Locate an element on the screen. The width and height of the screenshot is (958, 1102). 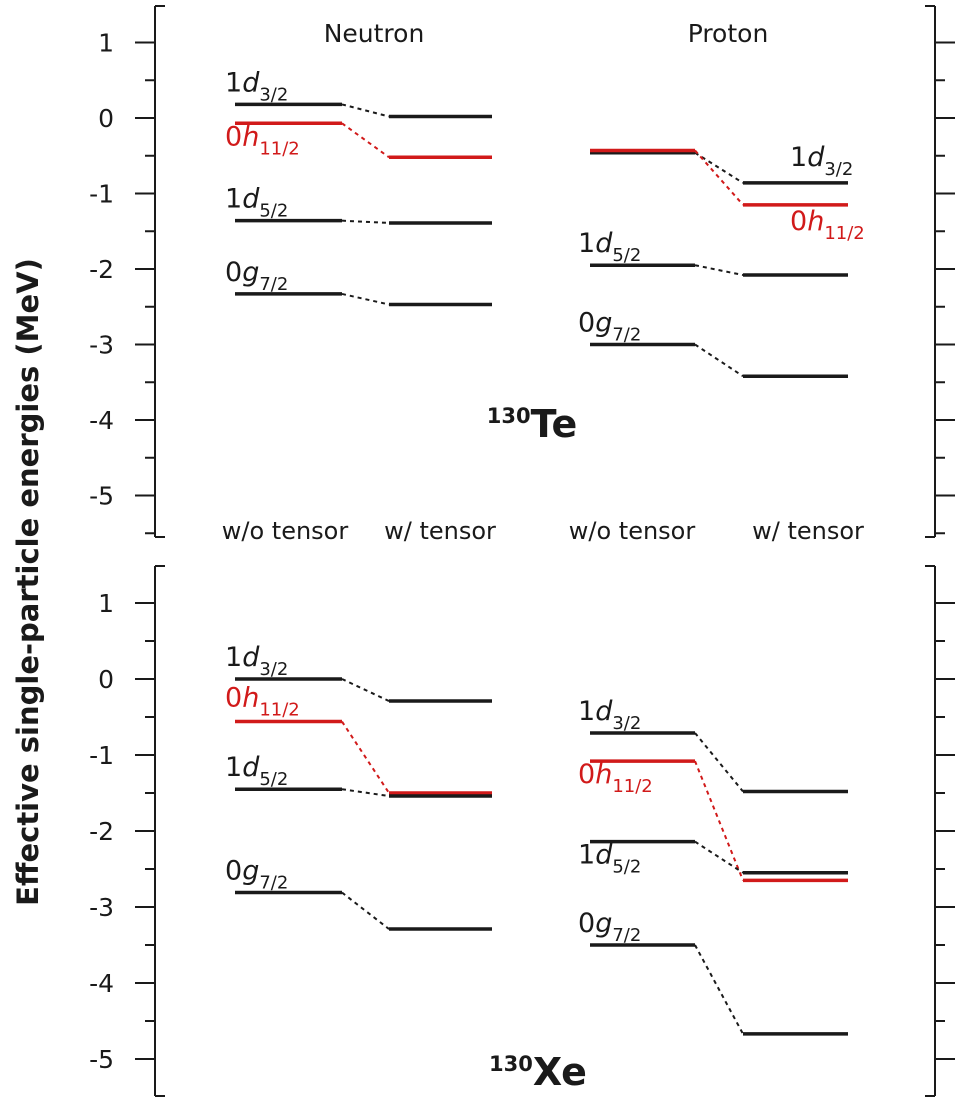
nucleus-label: 130Xe is located at coordinates (538, 1072).